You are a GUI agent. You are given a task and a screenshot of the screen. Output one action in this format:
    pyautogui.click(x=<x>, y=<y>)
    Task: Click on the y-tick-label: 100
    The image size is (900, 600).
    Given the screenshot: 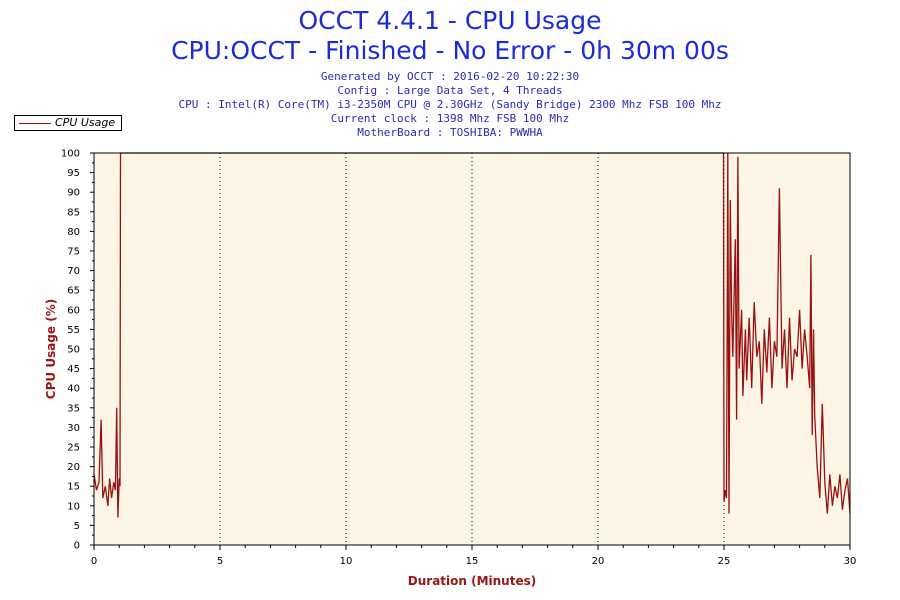 What is the action you would take?
    pyautogui.click(x=70, y=154)
    